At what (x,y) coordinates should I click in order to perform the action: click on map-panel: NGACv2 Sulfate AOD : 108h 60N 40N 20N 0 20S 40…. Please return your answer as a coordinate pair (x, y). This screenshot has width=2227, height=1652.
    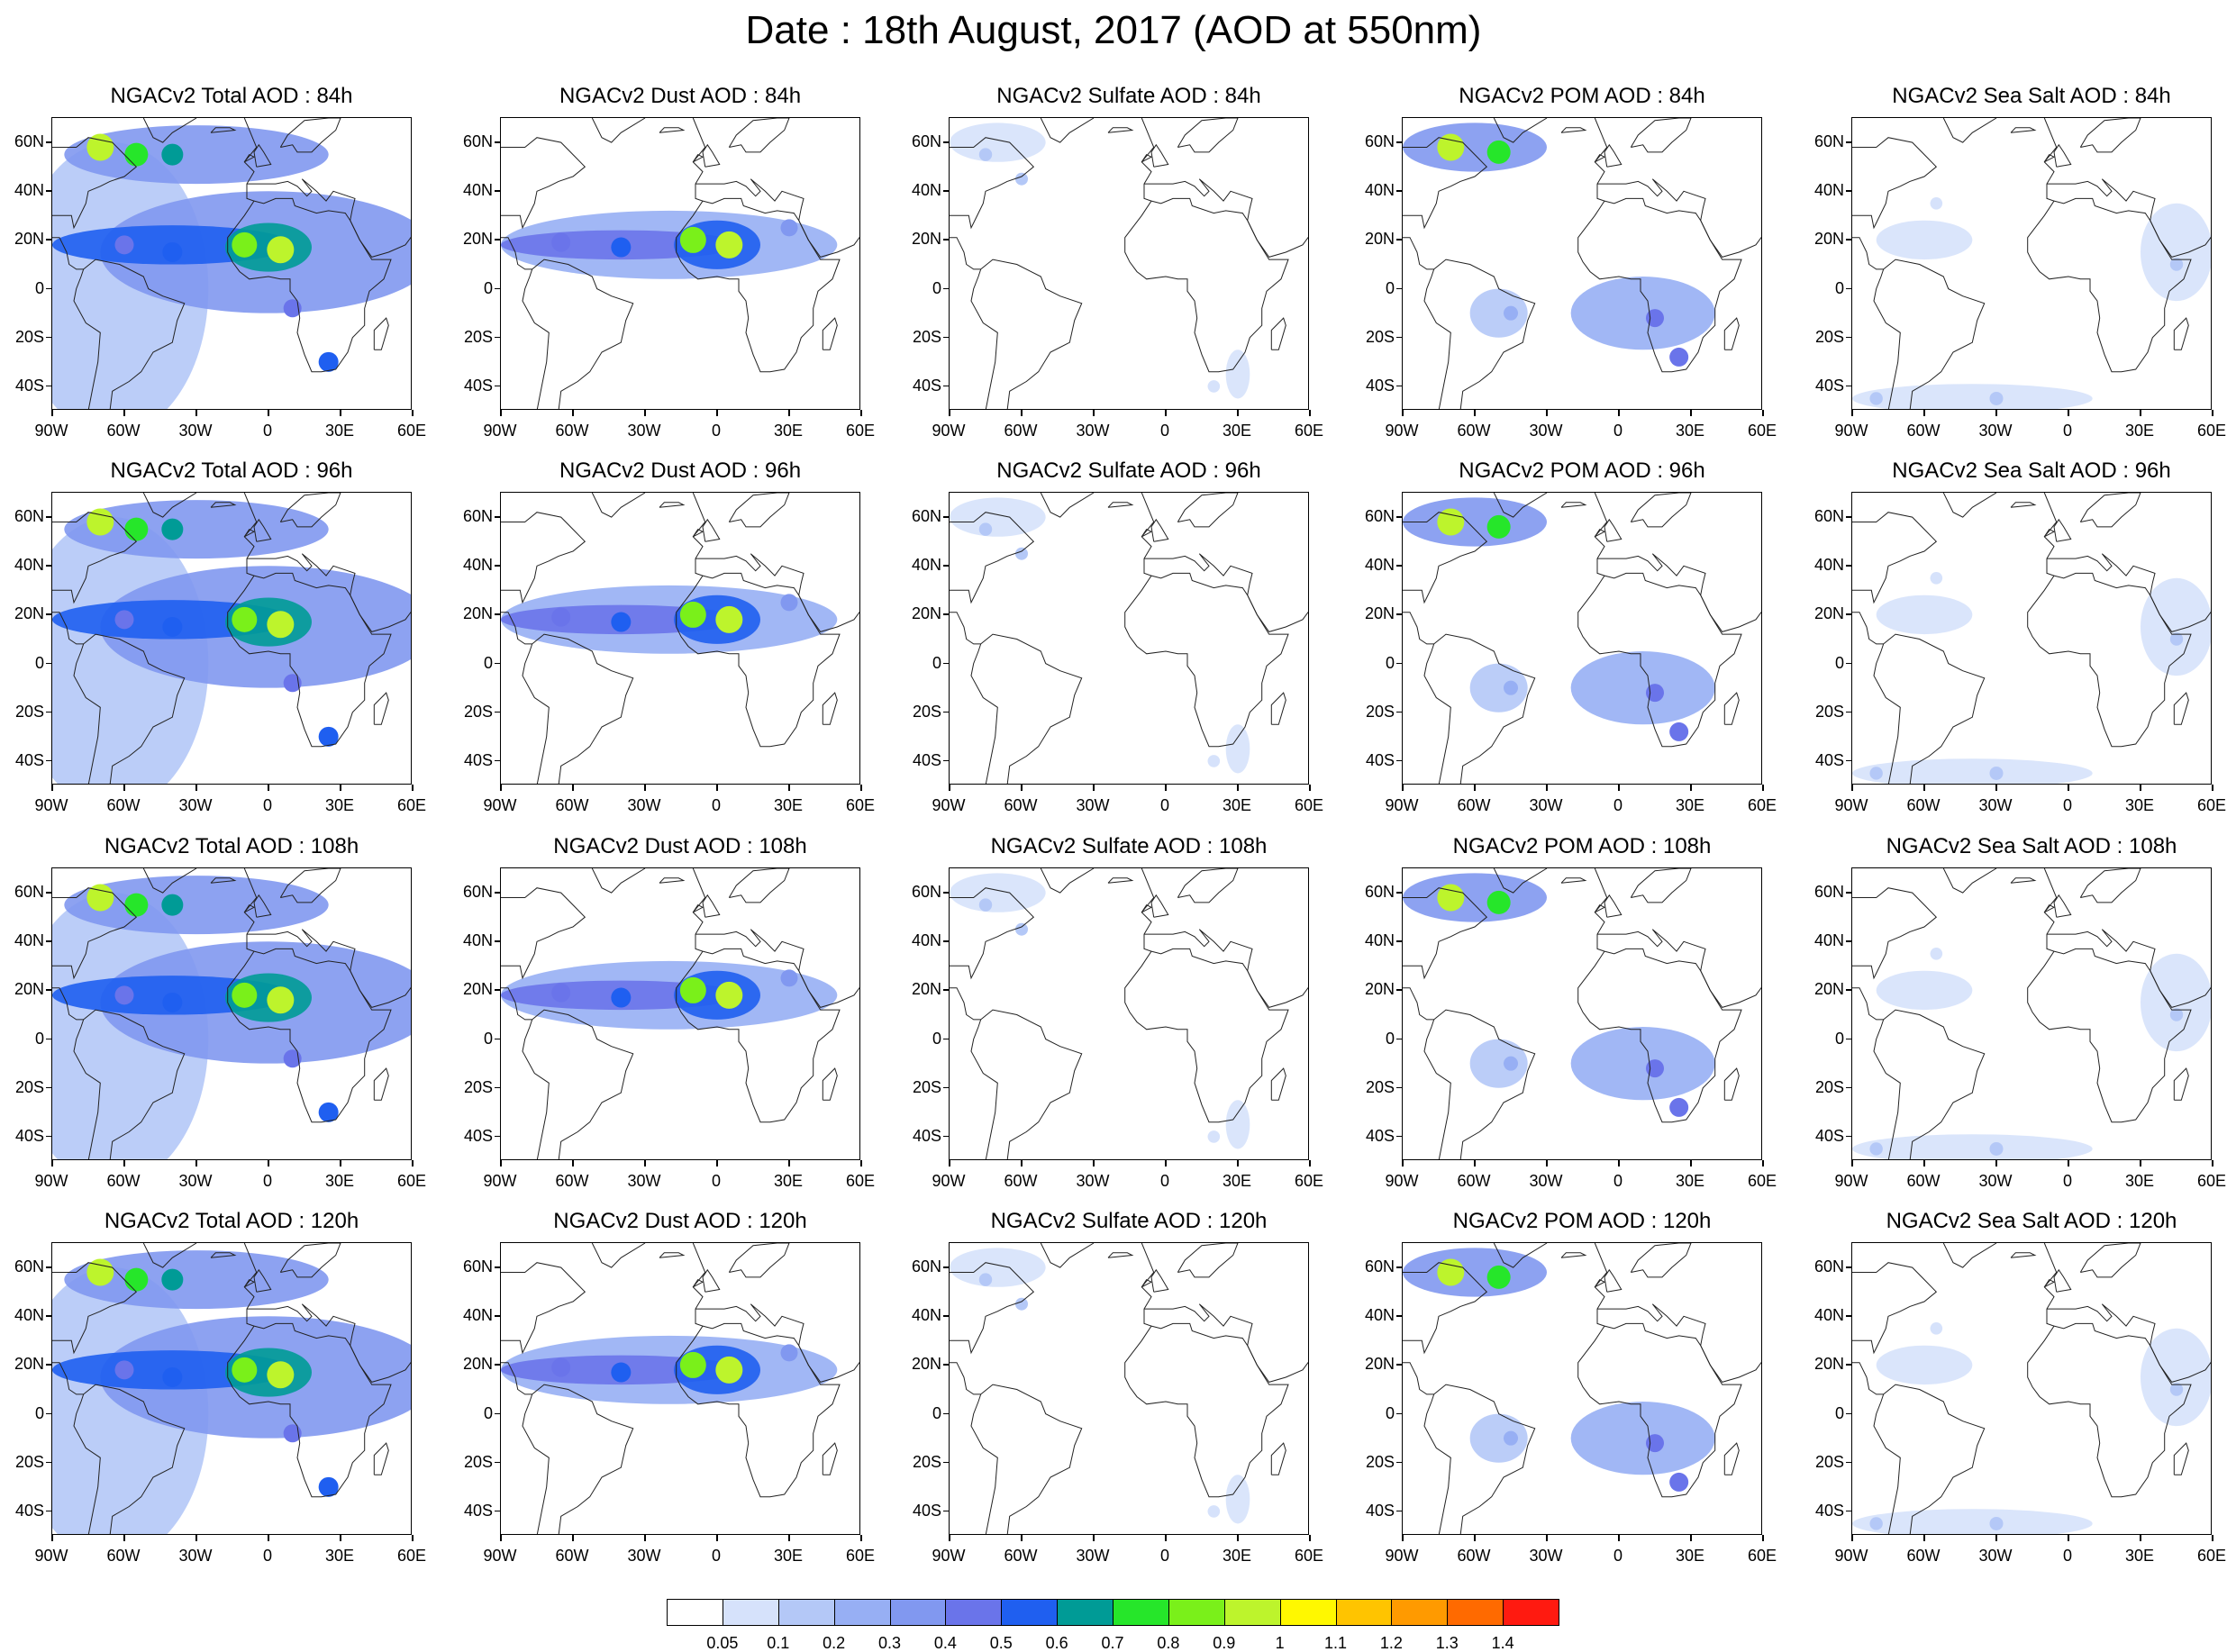
    Looking at the image, I should click on (1117, 1015).